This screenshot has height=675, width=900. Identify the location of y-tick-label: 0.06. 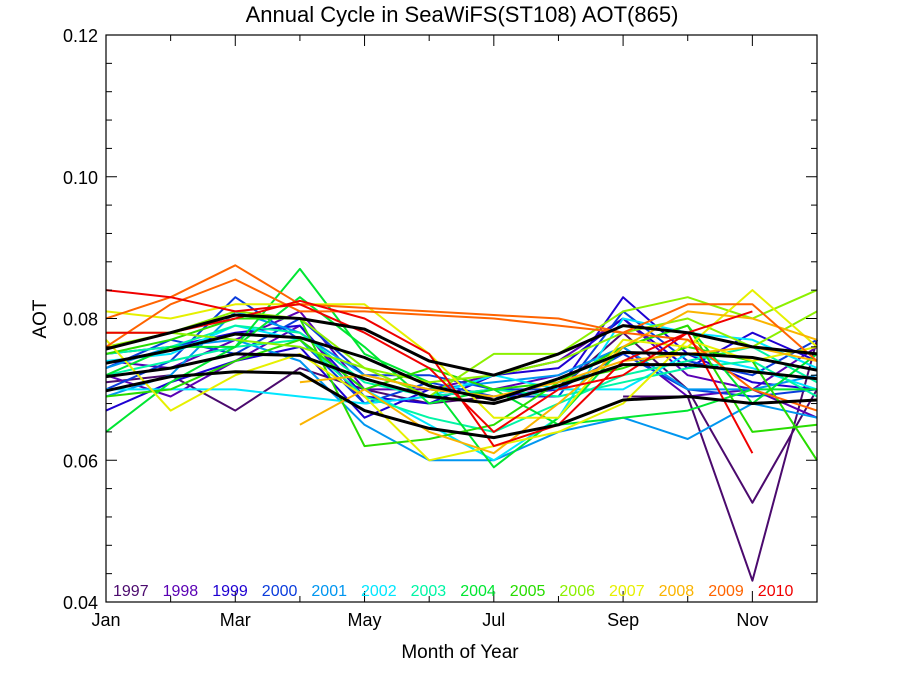
(80, 461).